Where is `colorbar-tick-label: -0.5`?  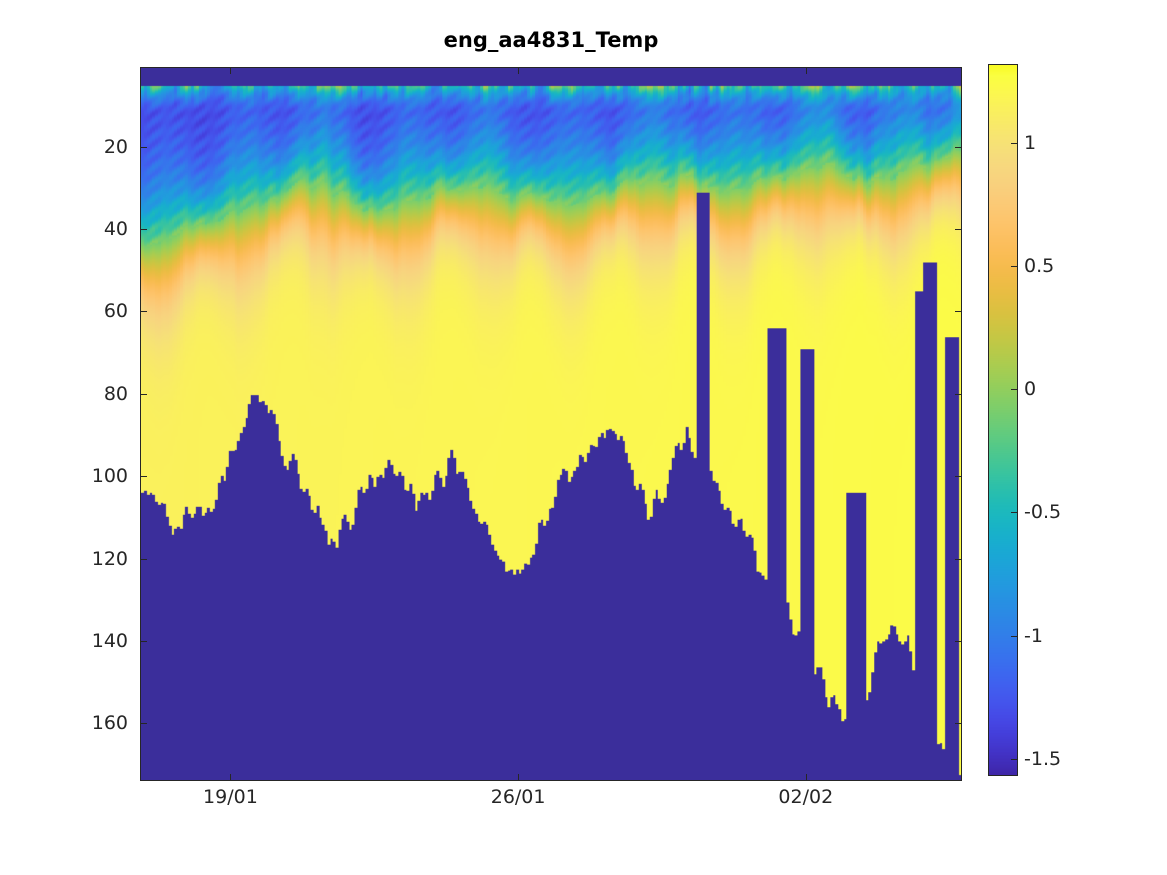 colorbar-tick-label: -0.5 is located at coordinates (1043, 512).